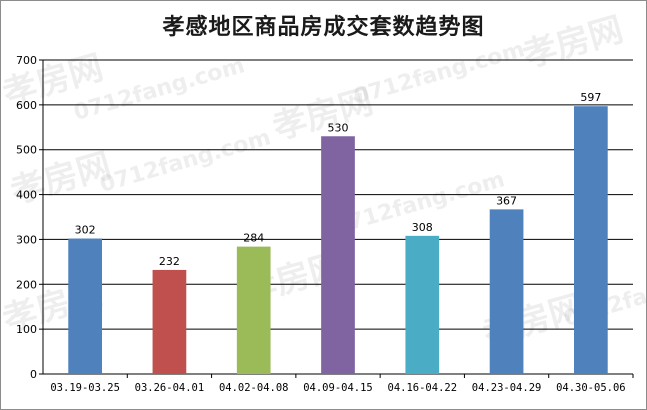  Describe the element at coordinates (26, 284) in the screenshot. I see `y-tick-label: 200` at that location.